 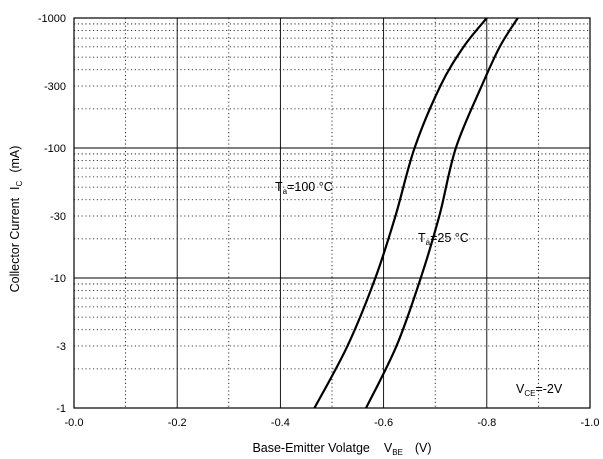 I want to click on x-tick-label: -0.0, so click(x=74, y=423).